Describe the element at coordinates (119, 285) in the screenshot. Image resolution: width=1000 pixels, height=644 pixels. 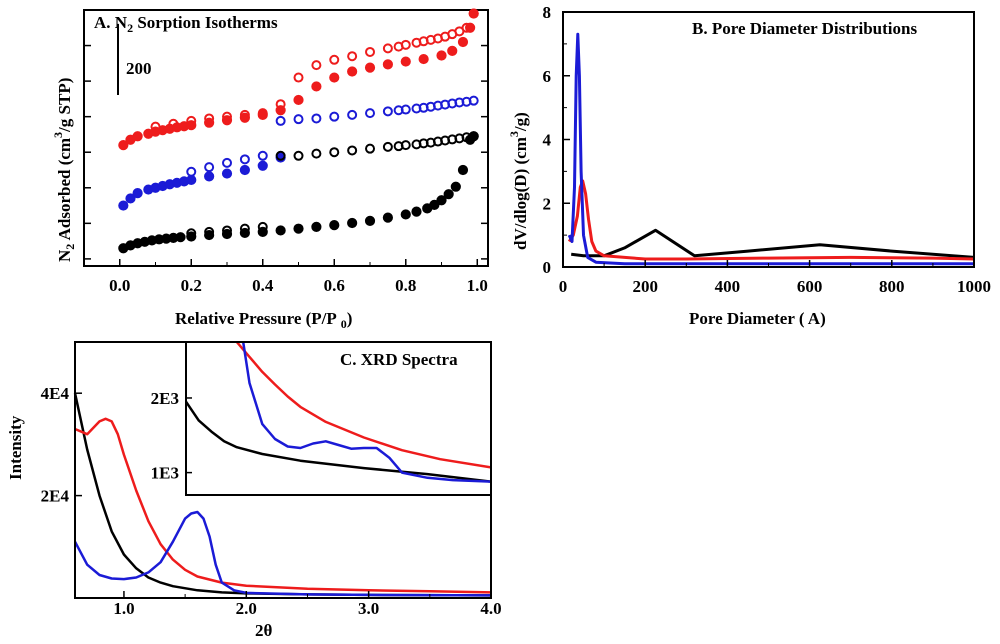
I see `a-xtick-label: 0.0` at that location.